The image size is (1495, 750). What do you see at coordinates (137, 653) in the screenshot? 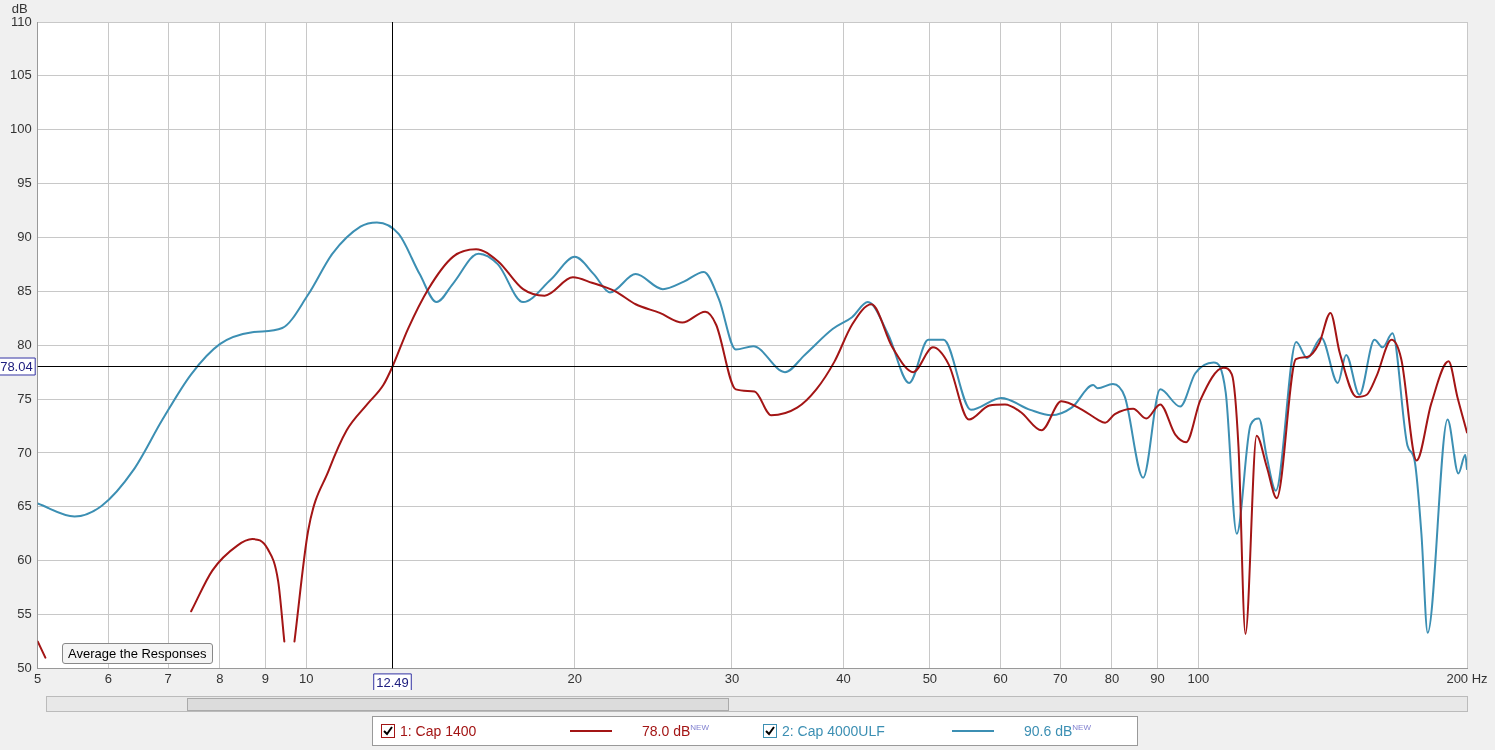
I see `button: Average the Responses` at bounding box center [137, 653].